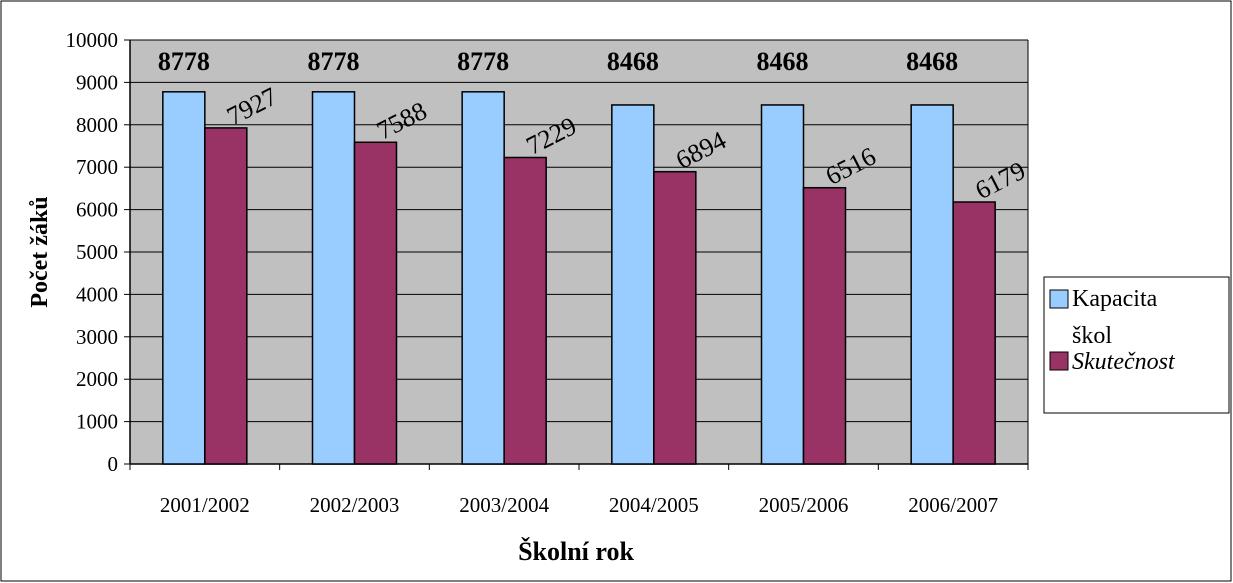 Image resolution: width=1233 pixels, height=583 pixels. What do you see at coordinates (97, 210) in the screenshot?
I see `y-tick-label: 6000` at bounding box center [97, 210].